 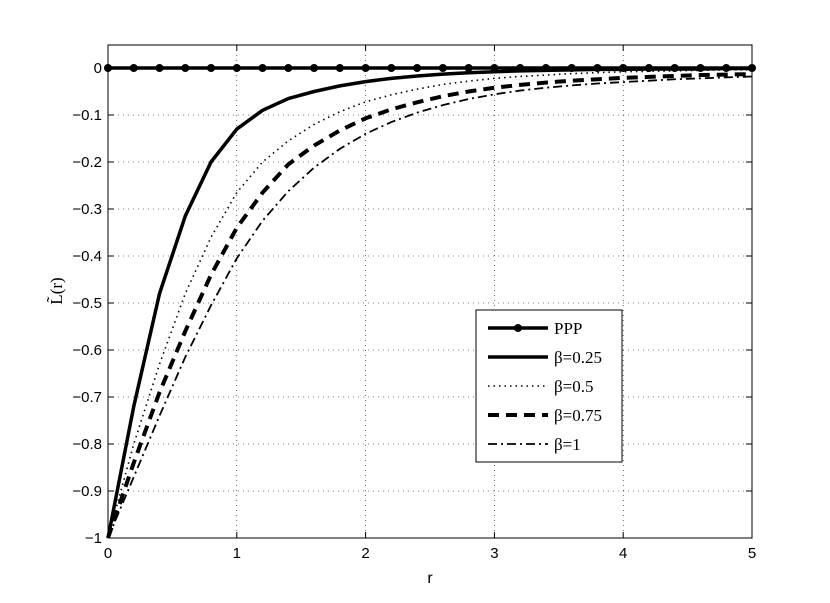 What do you see at coordinates (365, 553) in the screenshot?
I see `x-tick-label: 2` at bounding box center [365, 553].